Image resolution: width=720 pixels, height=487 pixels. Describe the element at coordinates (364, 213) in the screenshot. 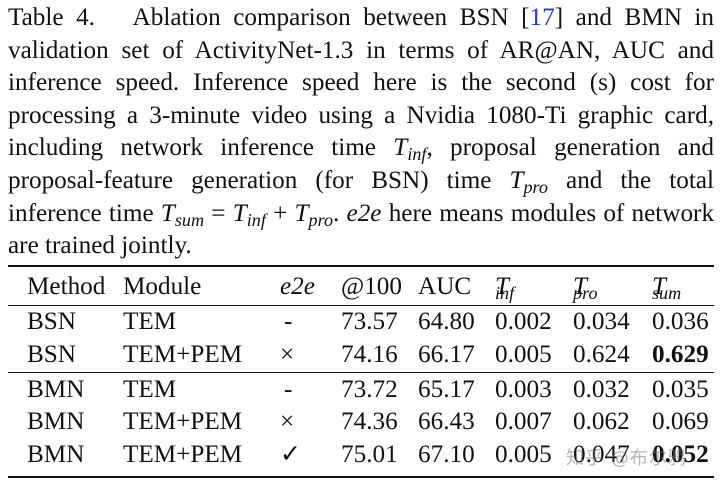

I see `caption-e2e: e2e` at that location.